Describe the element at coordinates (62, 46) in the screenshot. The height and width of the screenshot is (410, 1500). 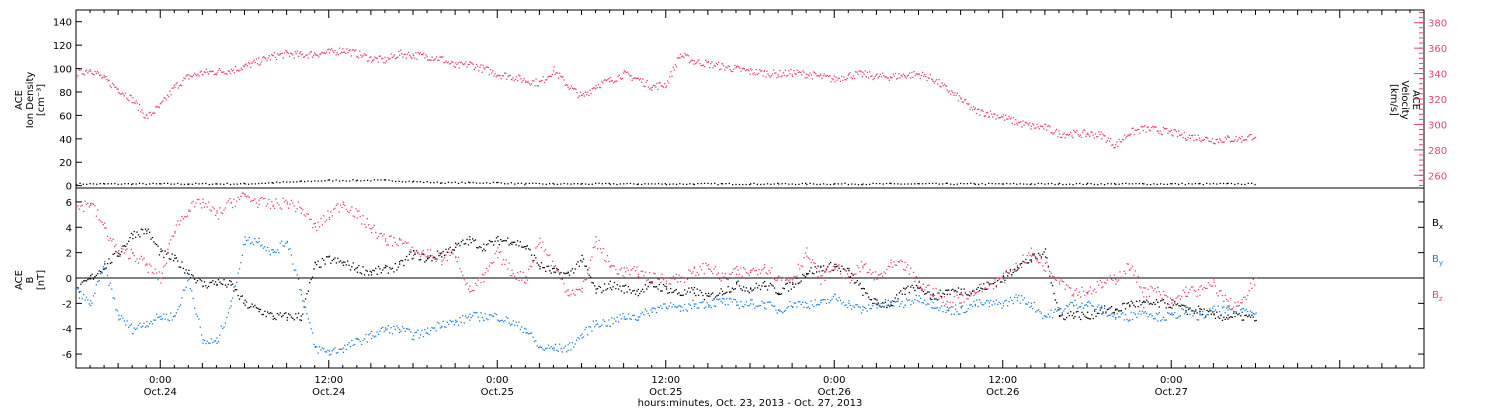
I see `top-left-ytick-label: 120` at that location.